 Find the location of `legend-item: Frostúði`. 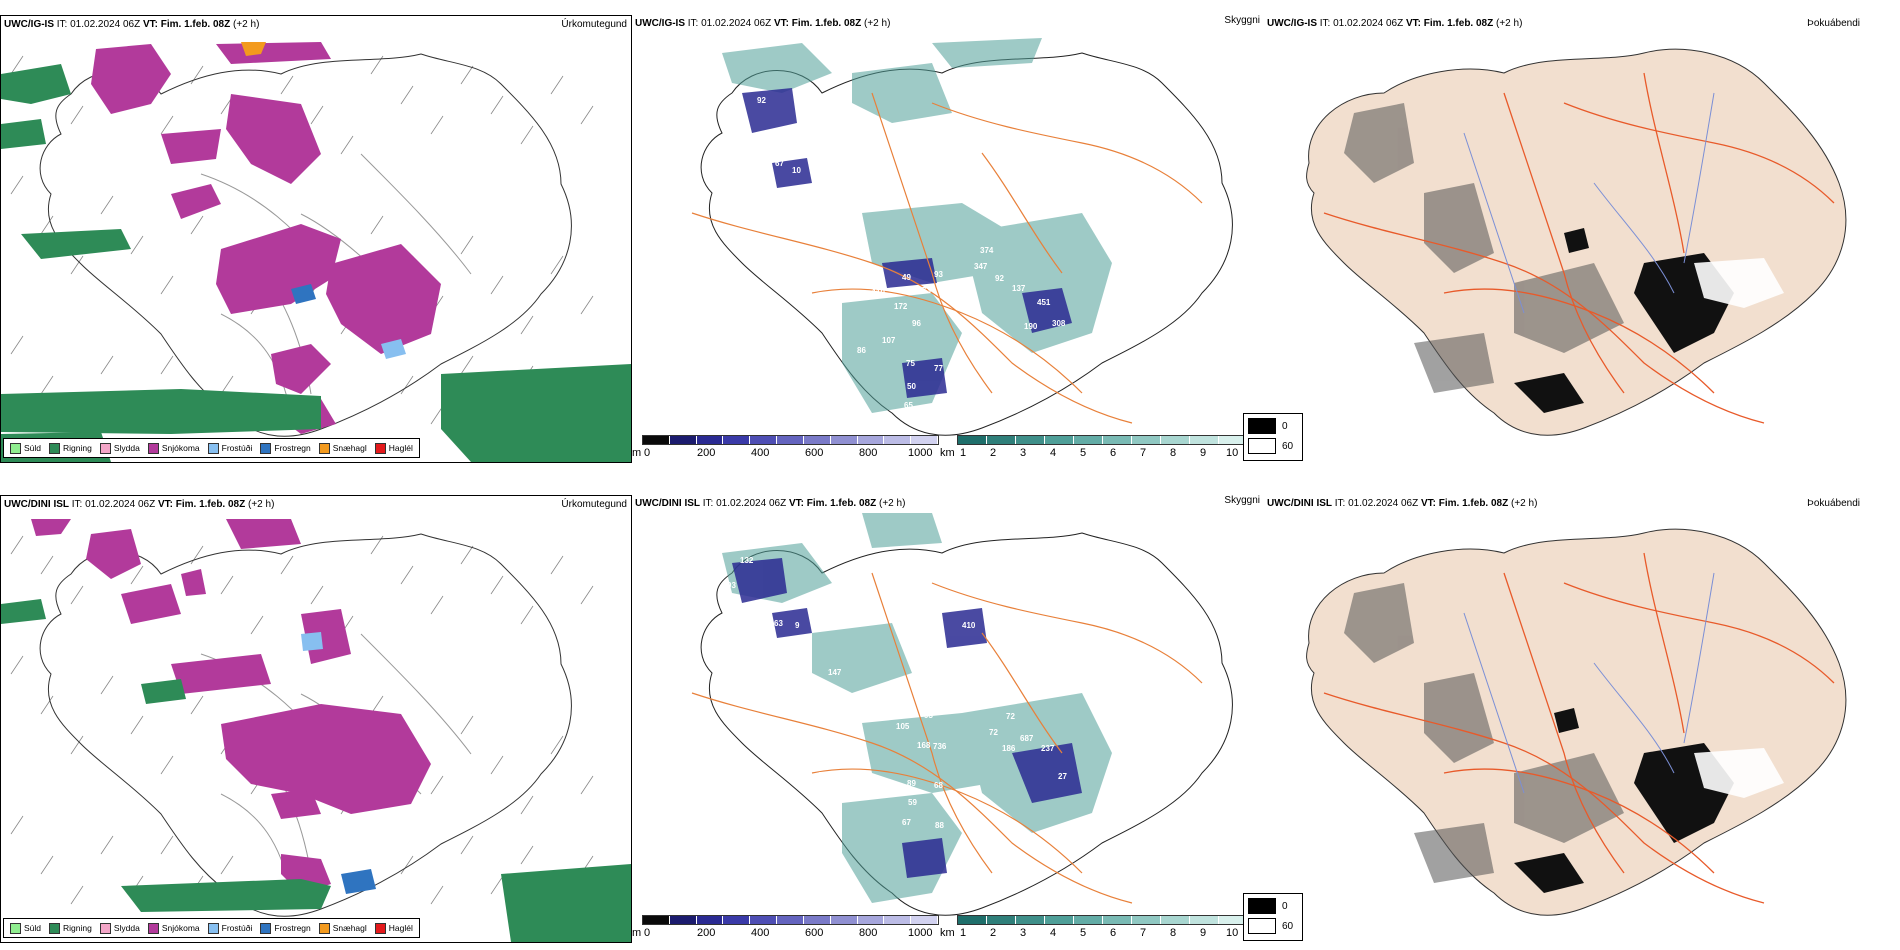

legend-item: Frostúði is located at coordinates (229, 928).